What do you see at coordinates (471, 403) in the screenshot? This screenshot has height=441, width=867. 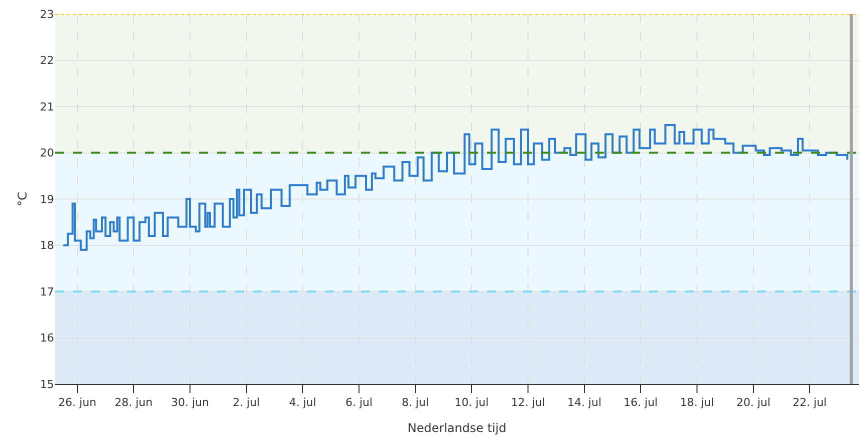 I see `x-tick-label: 10. jul` at bounding box center [471, 403].